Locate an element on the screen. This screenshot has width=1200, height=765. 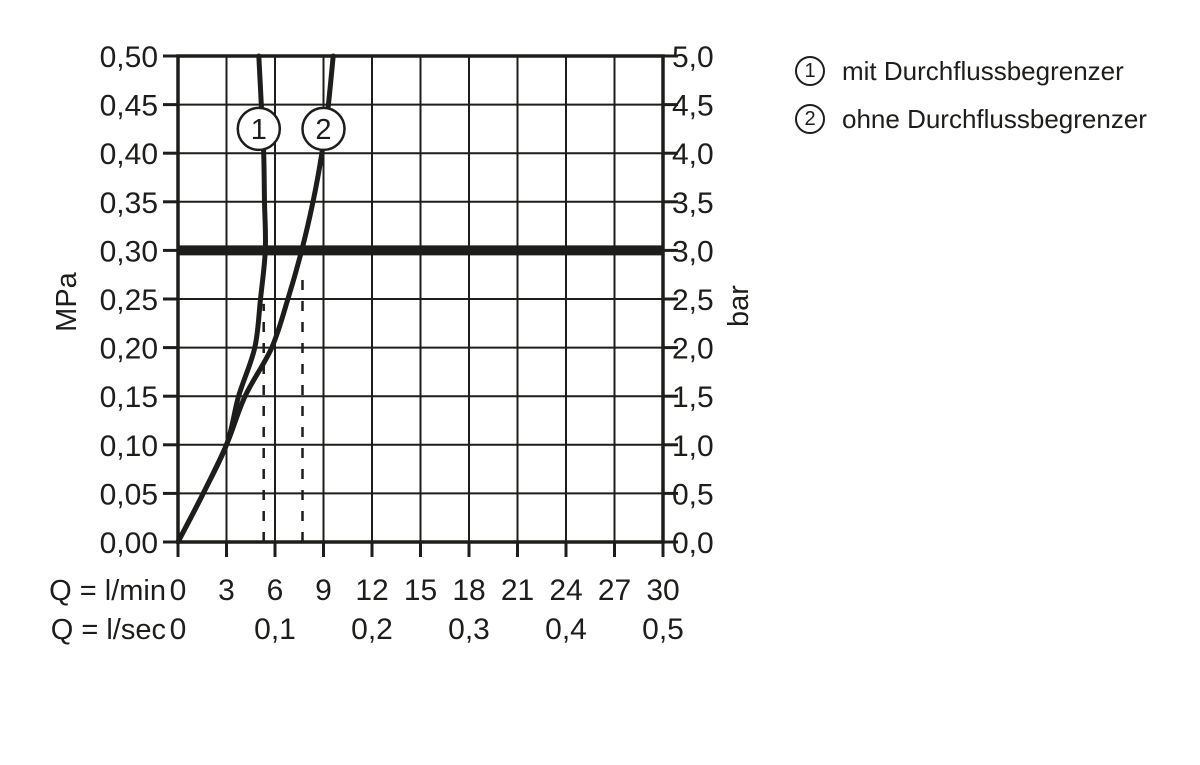
curve-marker-1-digit: 1 is located at coordinates (259, 130).